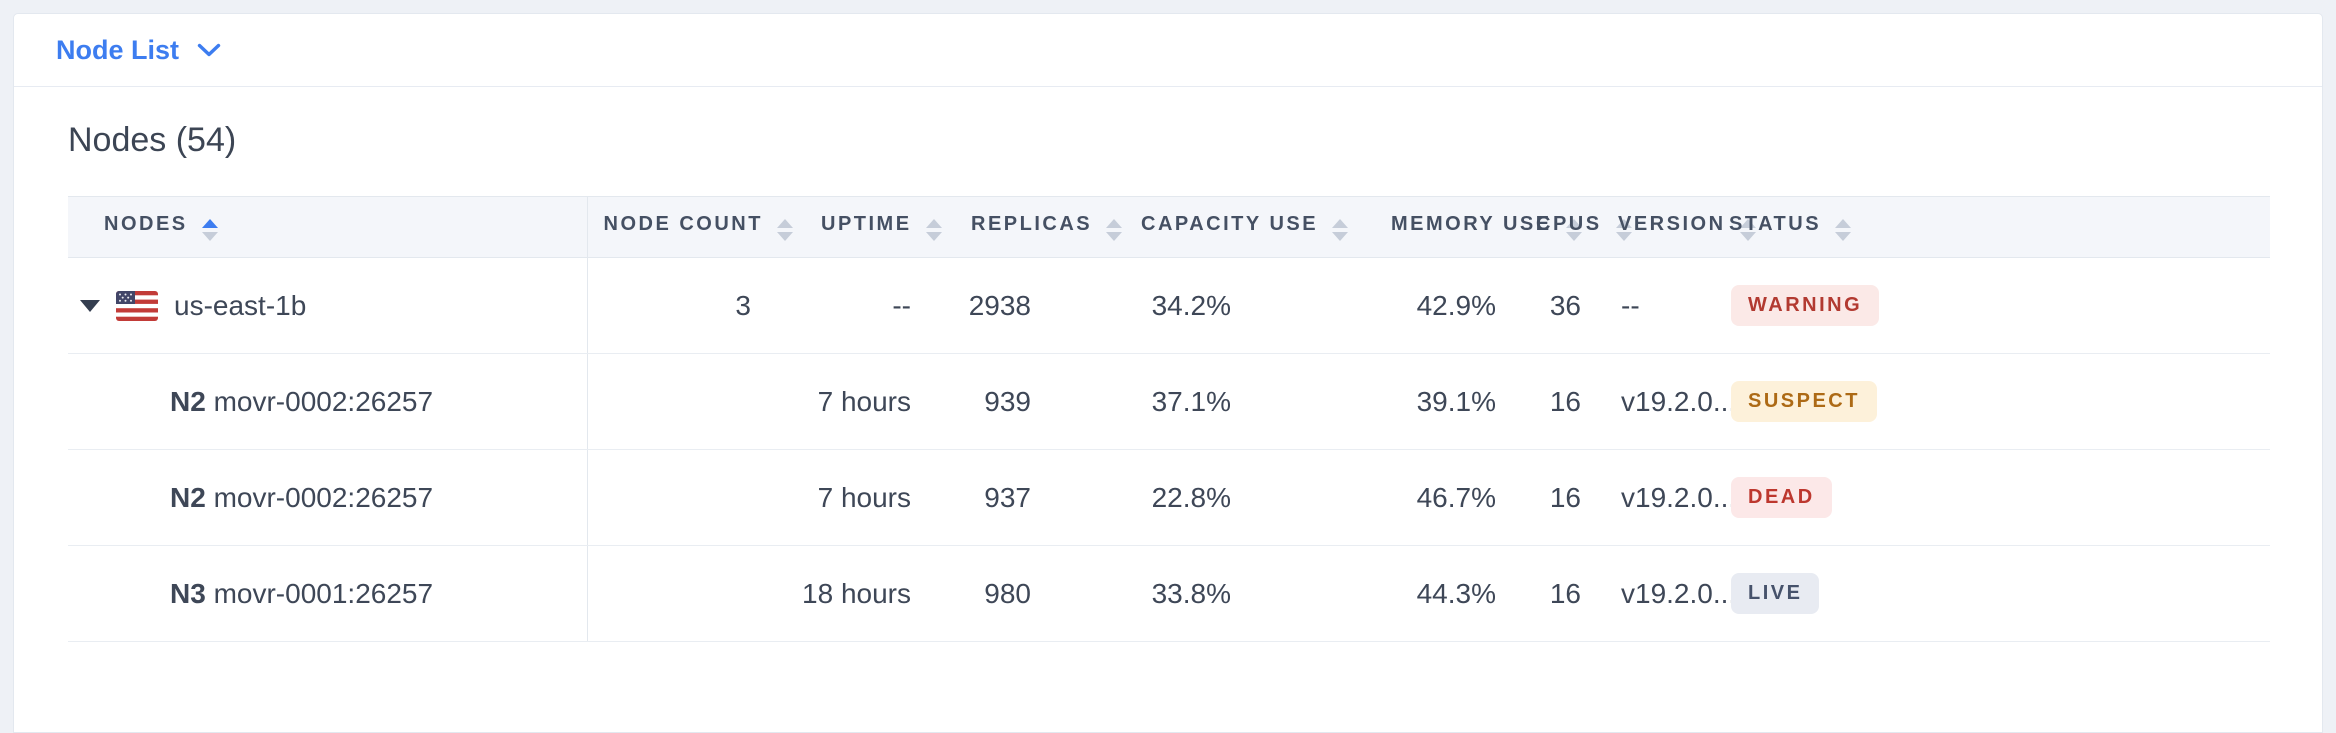 This screenshot has width=2336, height=733. Describe the element at coordinates (152, 140) in the screenshot. I see `page-title: Nodes (54)` at that location.